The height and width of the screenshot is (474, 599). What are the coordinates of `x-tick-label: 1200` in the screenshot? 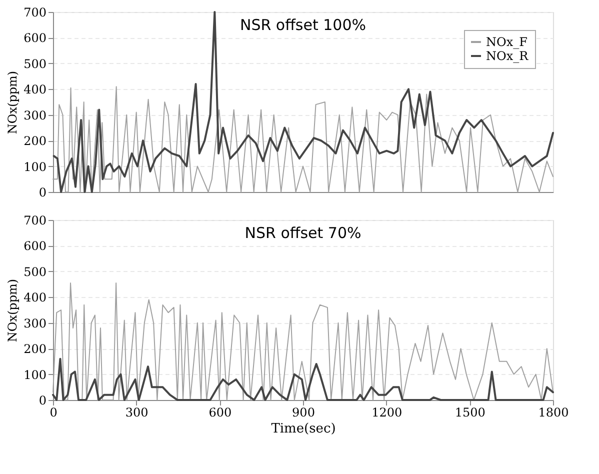 It's located at (387, 413).